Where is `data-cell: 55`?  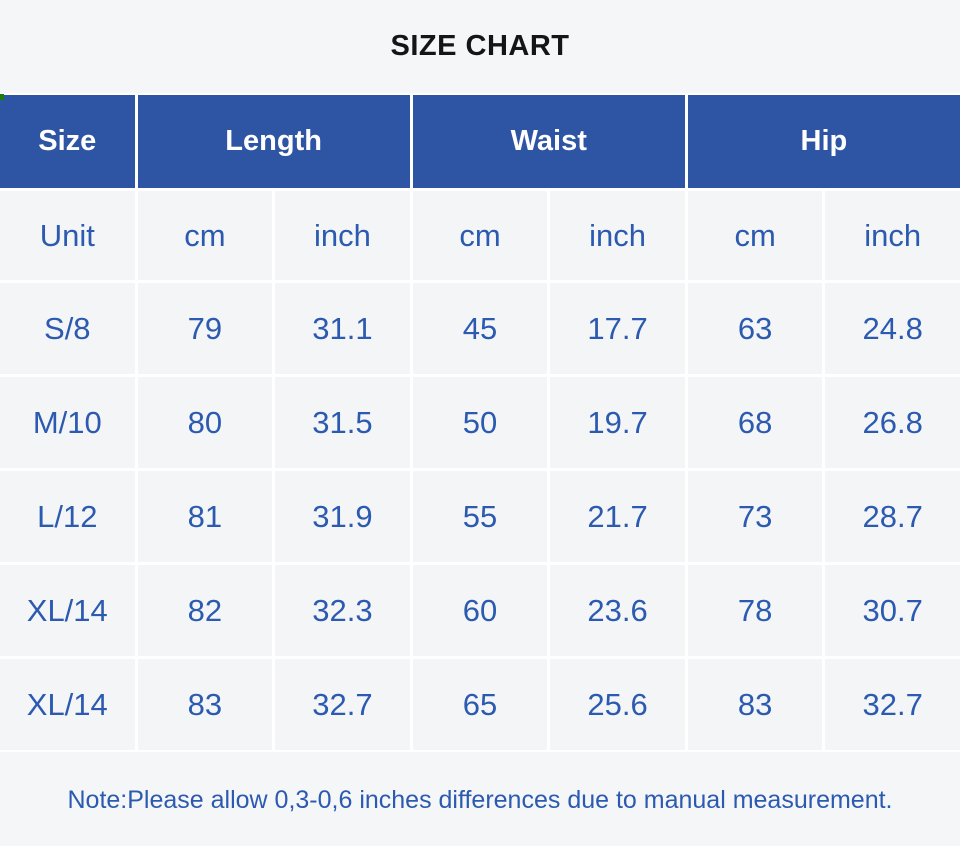 data-cell: 55 is located at coordinates (480, 516).